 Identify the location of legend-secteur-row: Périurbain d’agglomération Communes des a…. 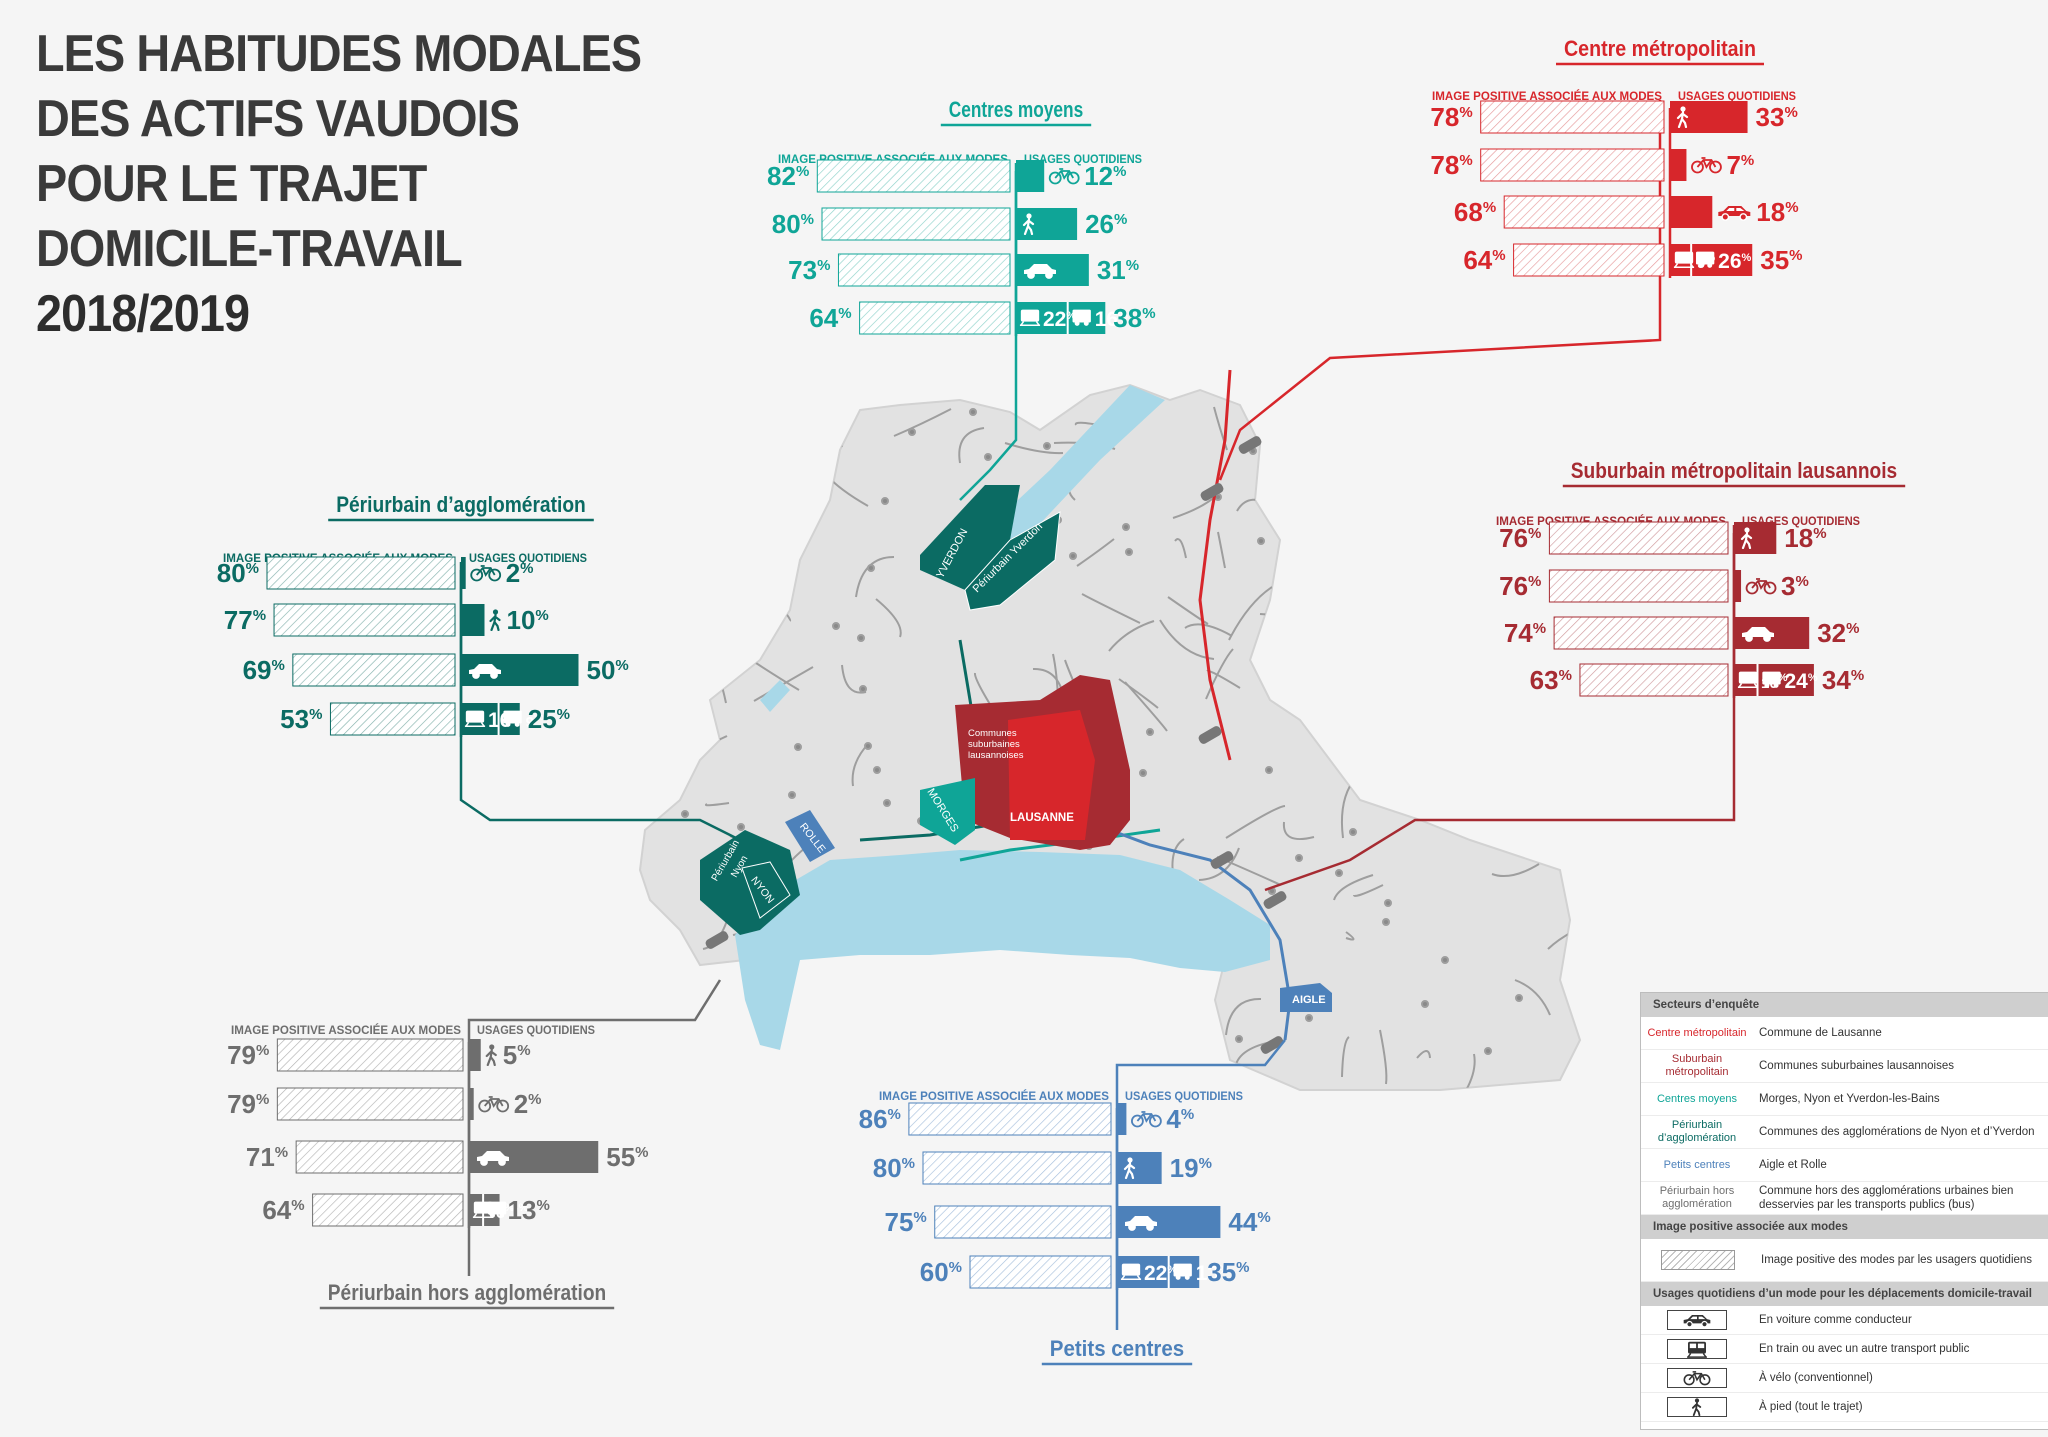
(1844, 1132).